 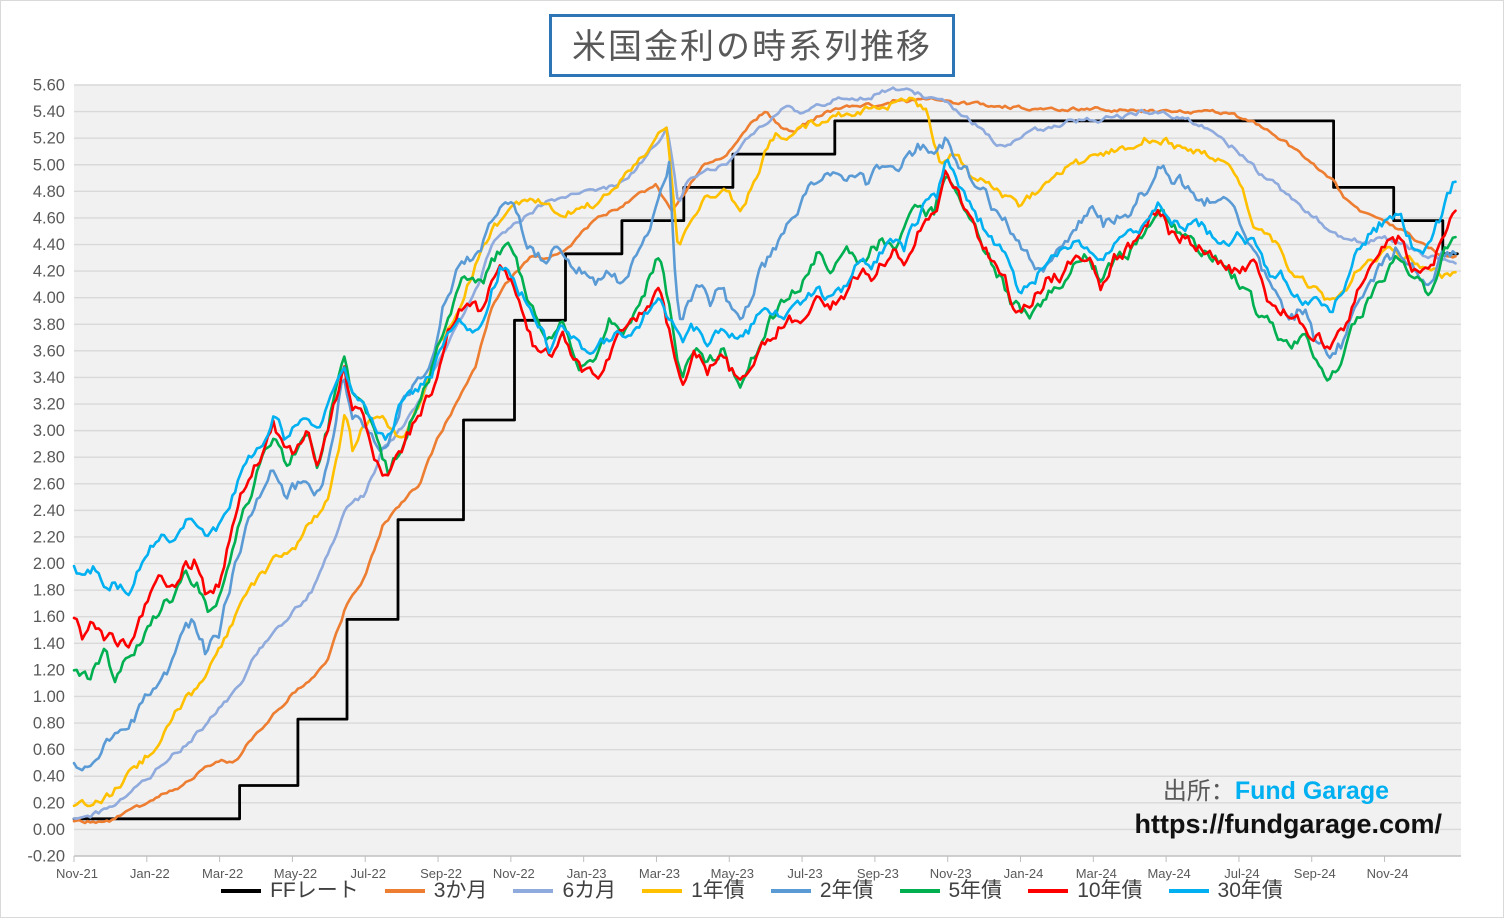 I want to click on x-tick-label: Mar-23, so click(x=659, y=873).